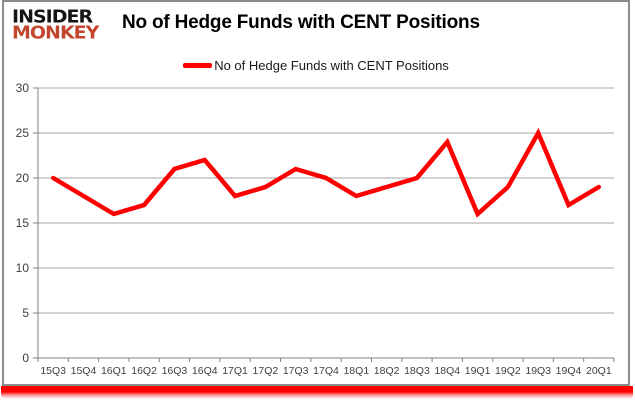 This screenshot has height=405, width=635. I want to click on x-axis-label: 19Q3, so click(538, 371).